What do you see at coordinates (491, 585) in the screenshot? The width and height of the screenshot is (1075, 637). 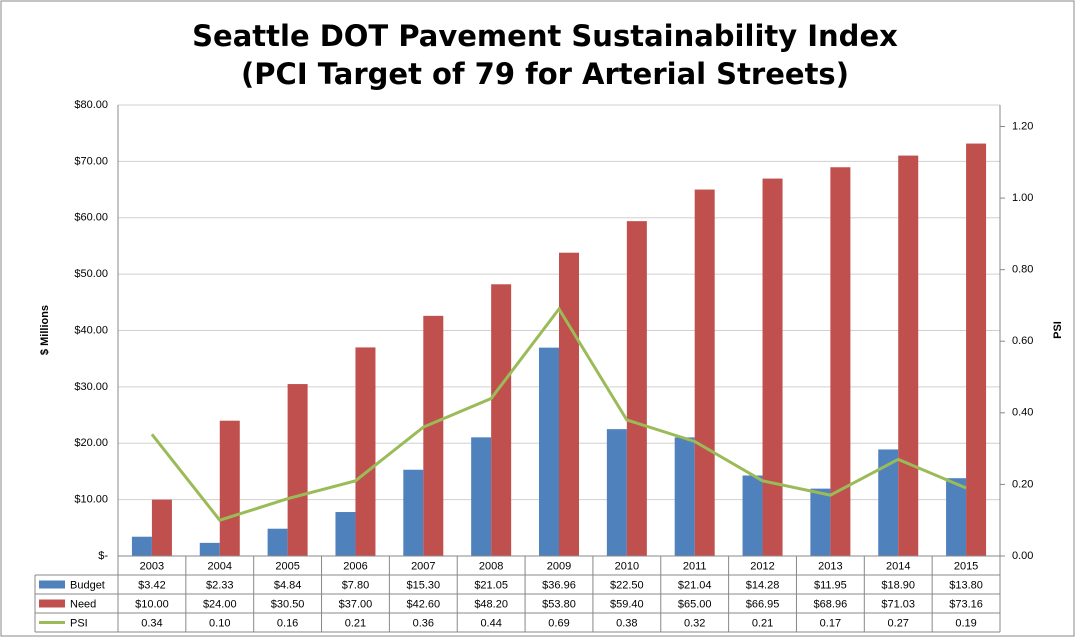 I see `table-cell: $21.05` at bounding box center [491, 585].